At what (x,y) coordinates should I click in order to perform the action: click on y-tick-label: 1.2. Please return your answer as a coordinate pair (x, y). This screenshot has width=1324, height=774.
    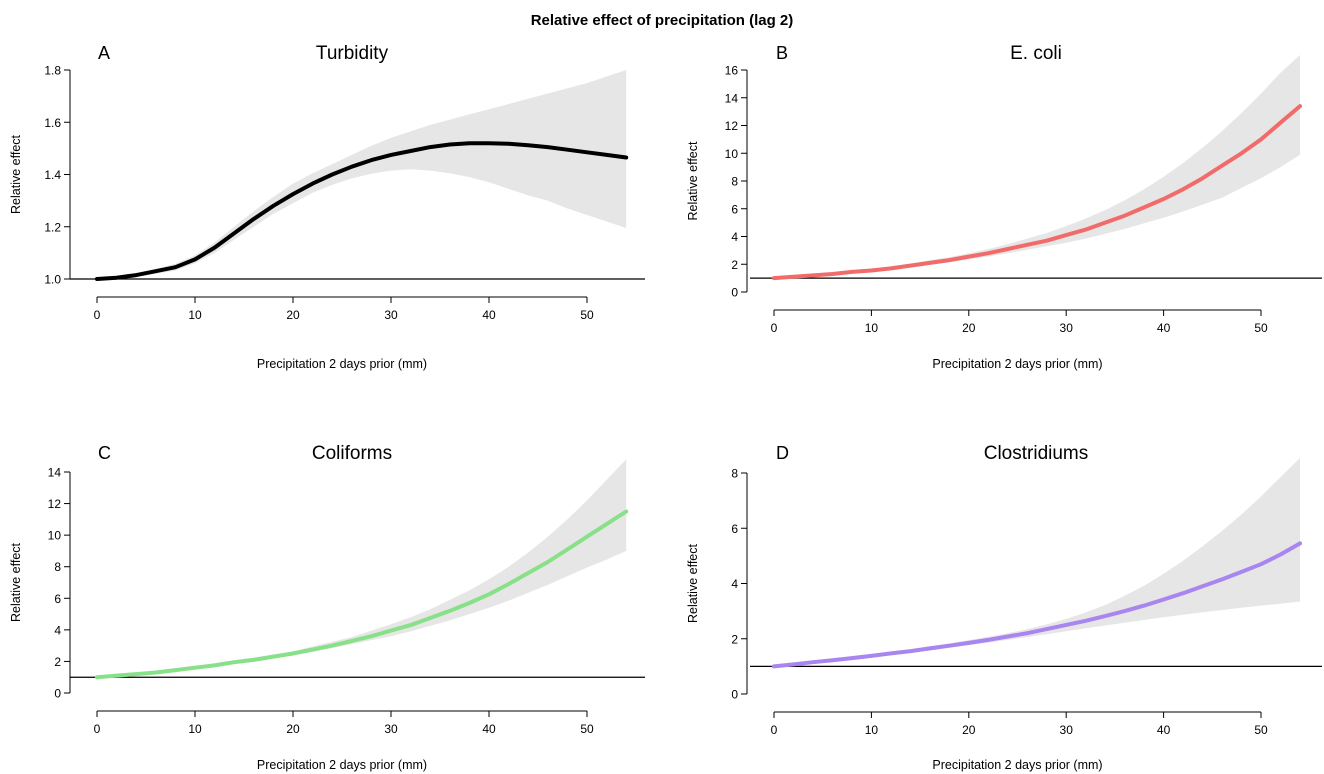
    Looking at the image, I should click on (52, 227).